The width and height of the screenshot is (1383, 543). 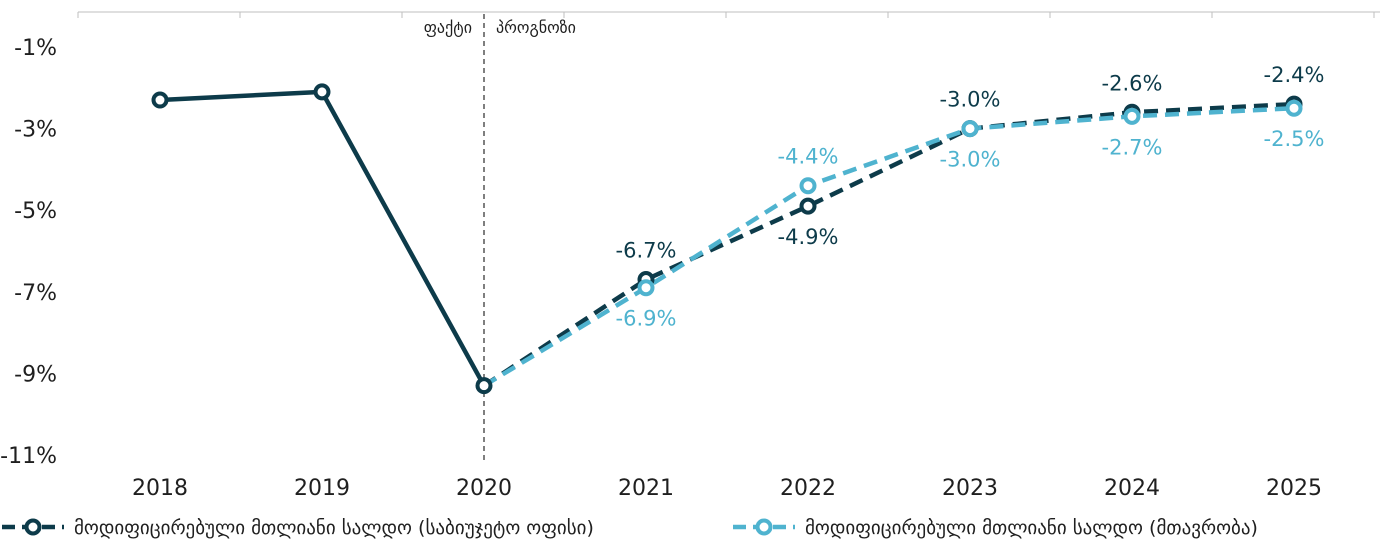 What do you see at coordinates (970, 160) in the screenshot?
I see `government-data-label: -3.0%` at bounding box center [970, 160].